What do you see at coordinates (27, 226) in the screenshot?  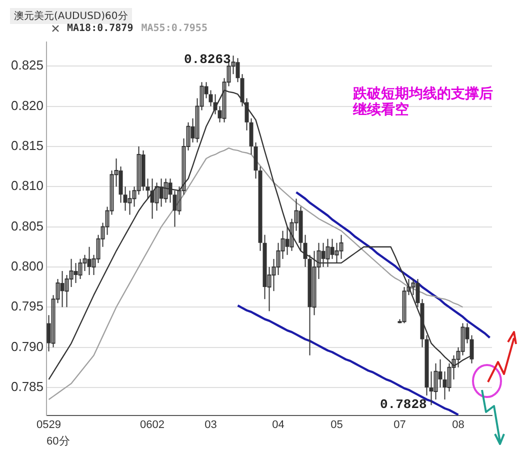 I see `y-tick-label: 0.805` at bounding box center [27, 226].